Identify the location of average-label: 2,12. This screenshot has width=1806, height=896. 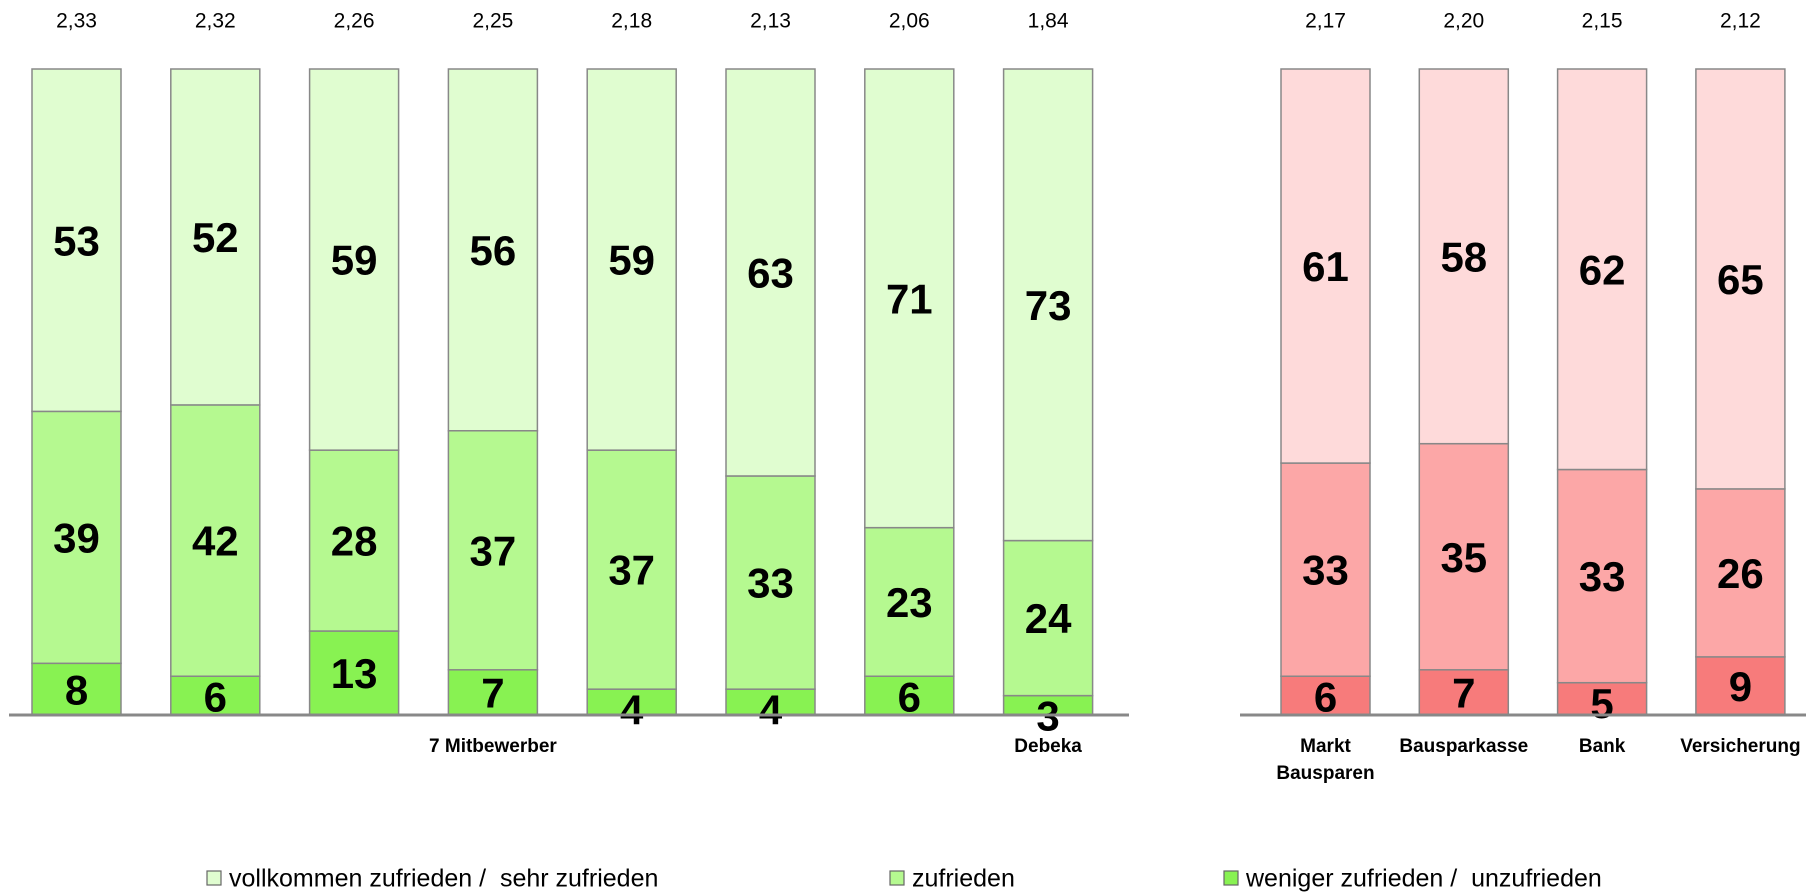
(1740, 21).